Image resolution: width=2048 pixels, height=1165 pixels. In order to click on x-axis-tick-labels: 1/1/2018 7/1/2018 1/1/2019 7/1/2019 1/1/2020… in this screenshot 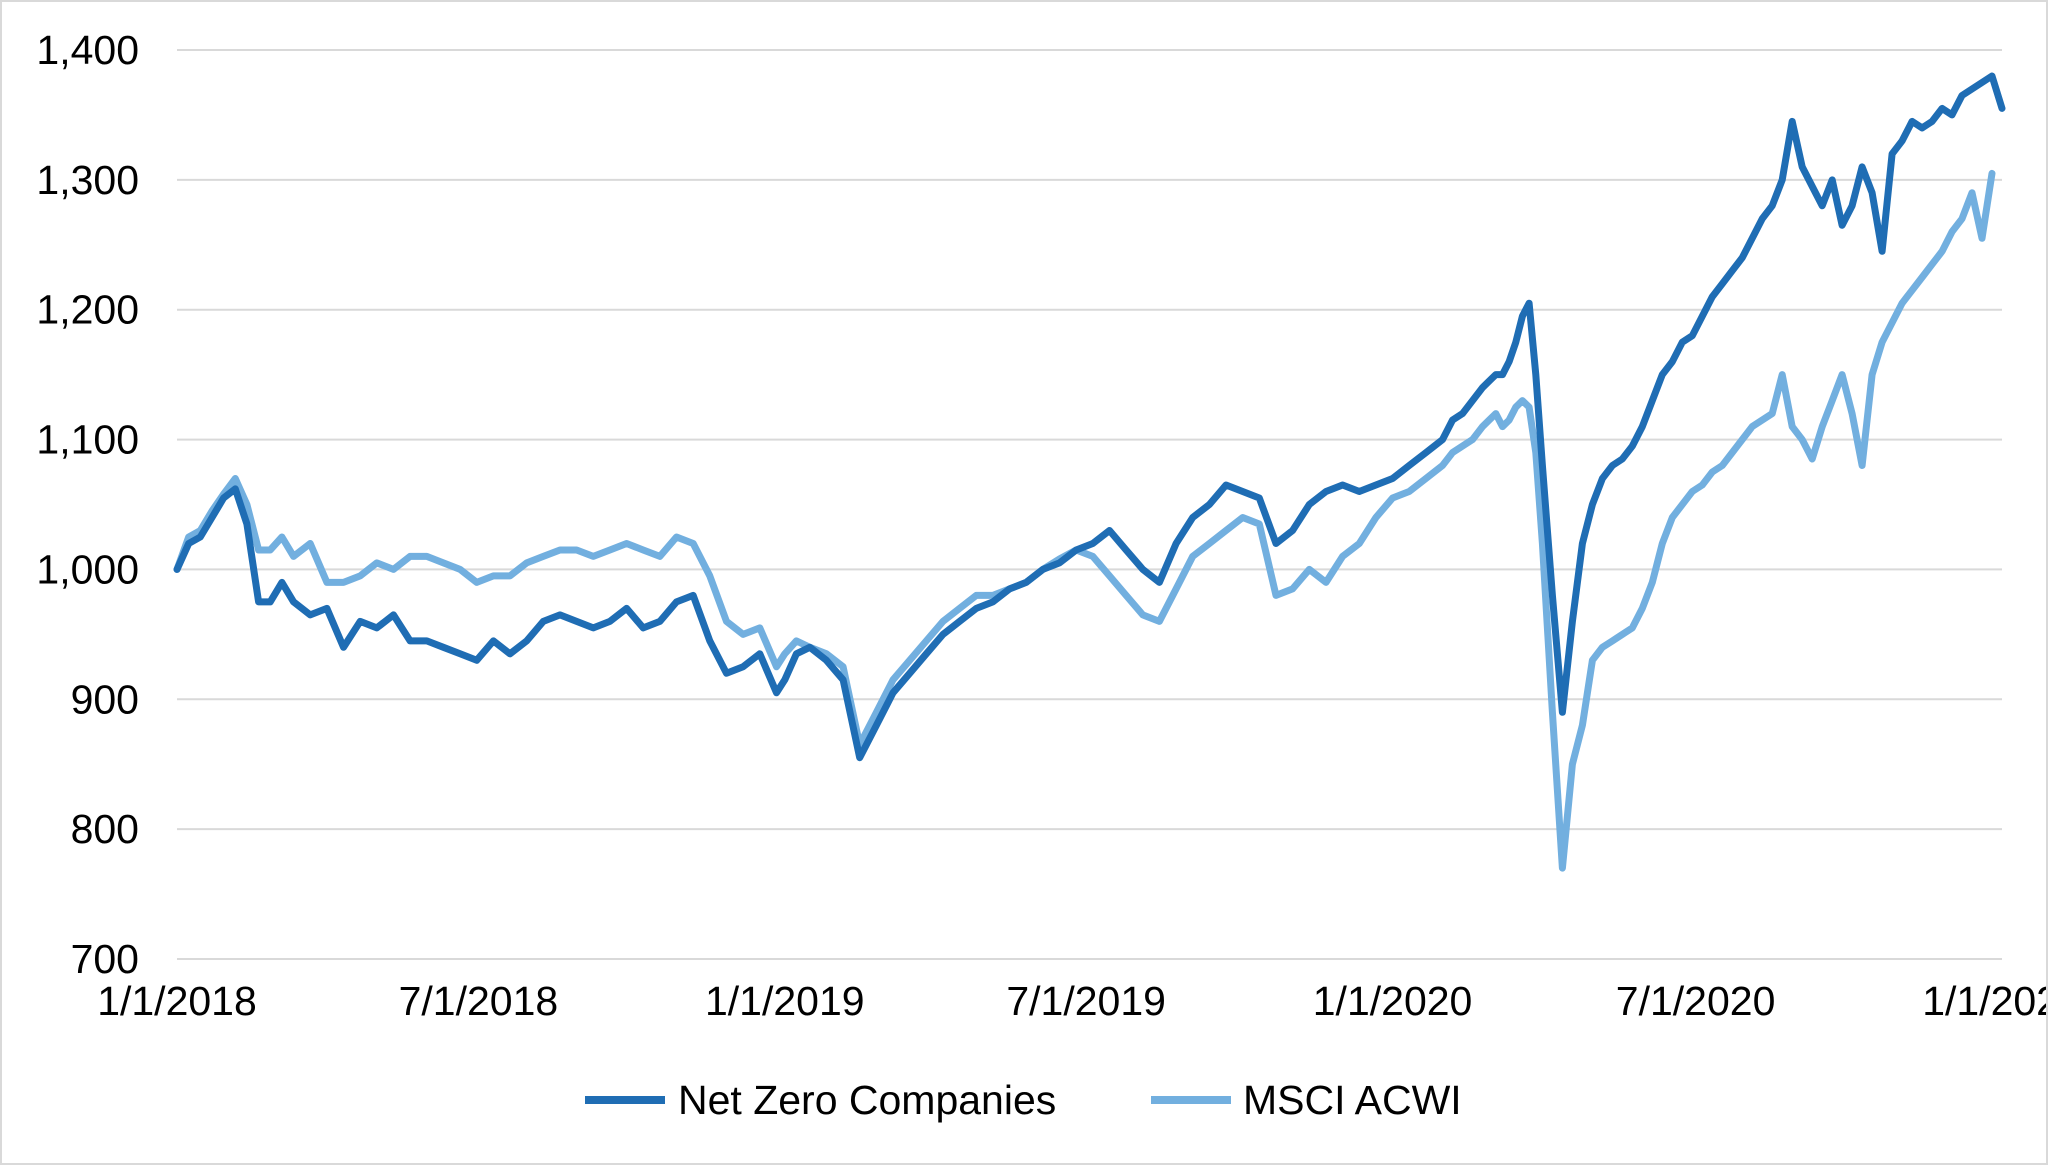, I will do `click(1071, 1001)`.